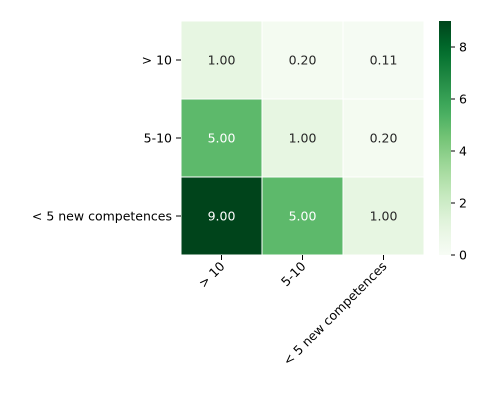 The width and height of the screenshot is (500, 404). I want to click on heatmap-cell-r2-c1, so click(302, 216).